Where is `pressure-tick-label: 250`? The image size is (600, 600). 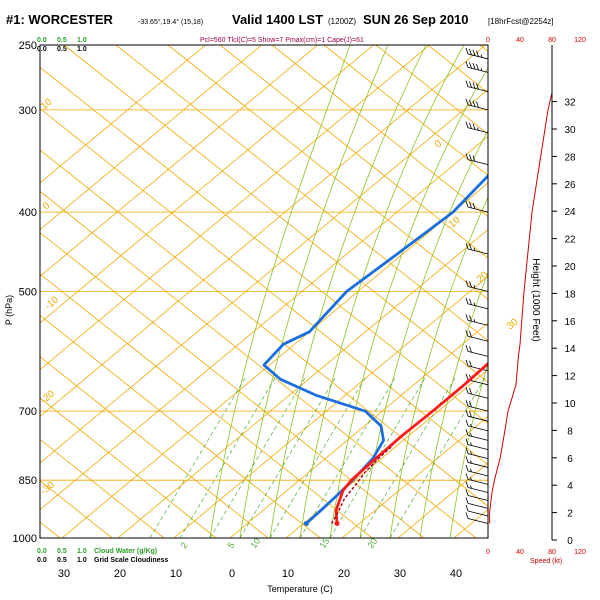
pressure-tick-label: 250 is located at coordinates (28, 46).